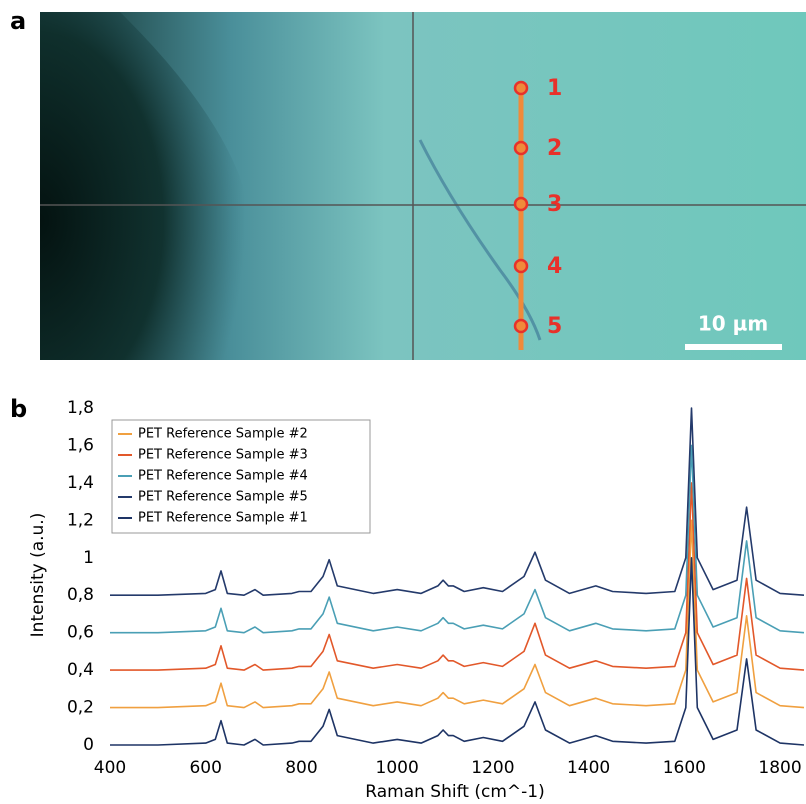  Describe the element at coordinates (38, 575) in the screenshot. I see `y-axis-title: Intensity (a.u.)` at that location.